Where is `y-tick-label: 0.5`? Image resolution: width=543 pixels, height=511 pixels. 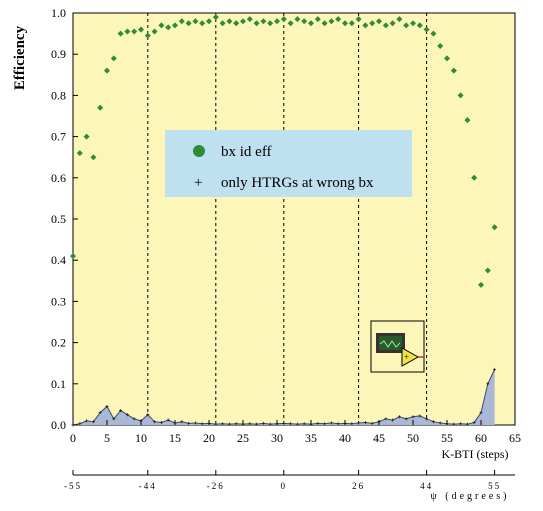 y-tick-label: 0.5 is located at coordinates (58, 219).